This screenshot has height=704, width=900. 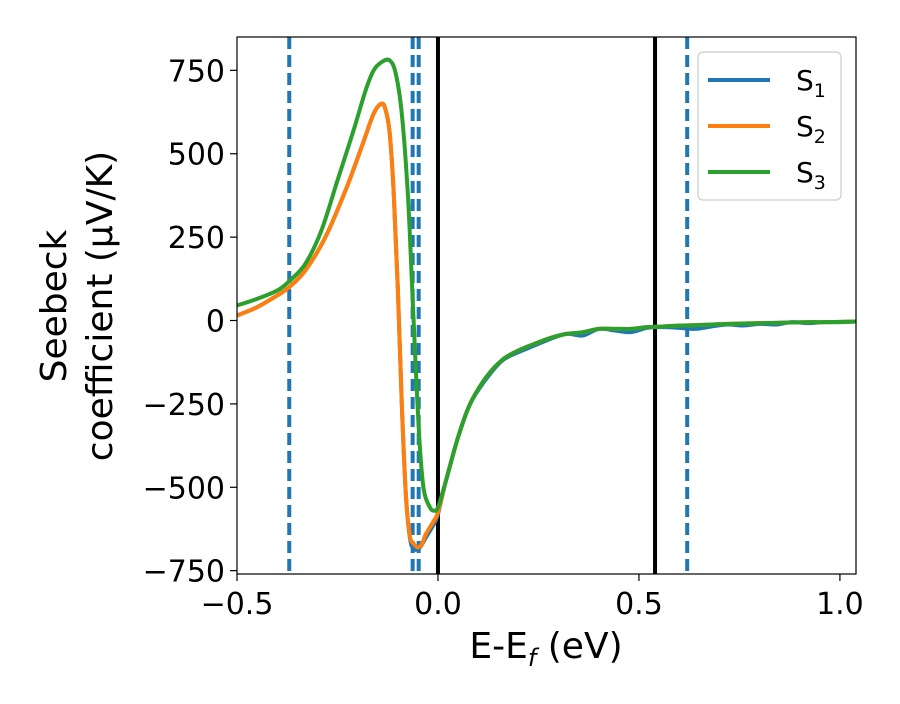 What do you see at coordinates (769, 126) in the screenshot?
I see `legend: S1 S2 S3` at bounding box center [769, 126].